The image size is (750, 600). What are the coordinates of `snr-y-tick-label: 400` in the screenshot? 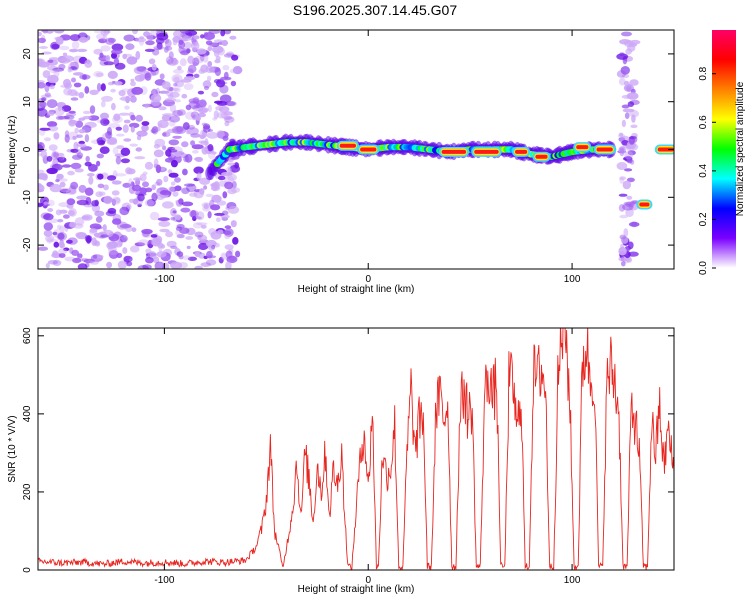 It's located at (27, 413).